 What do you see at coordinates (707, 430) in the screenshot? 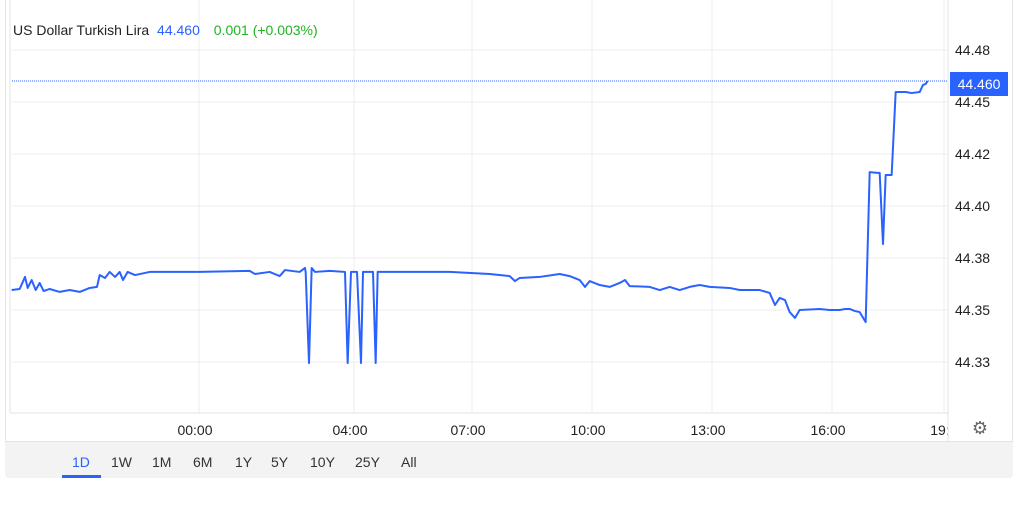
I see `x-tick-label: 13:00` at bounding box center [707, 430].